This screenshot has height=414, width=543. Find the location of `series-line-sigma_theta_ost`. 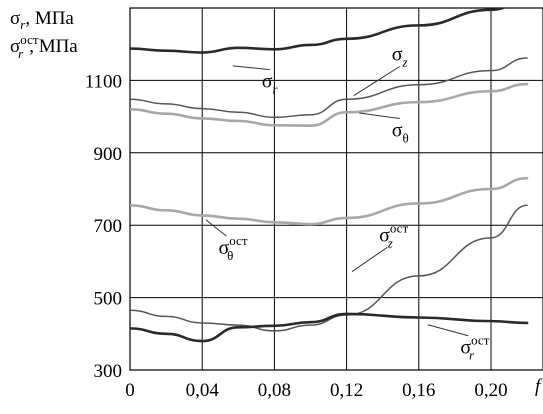

series-line-sigma_theta_ost is located at coordinates (329, 201).